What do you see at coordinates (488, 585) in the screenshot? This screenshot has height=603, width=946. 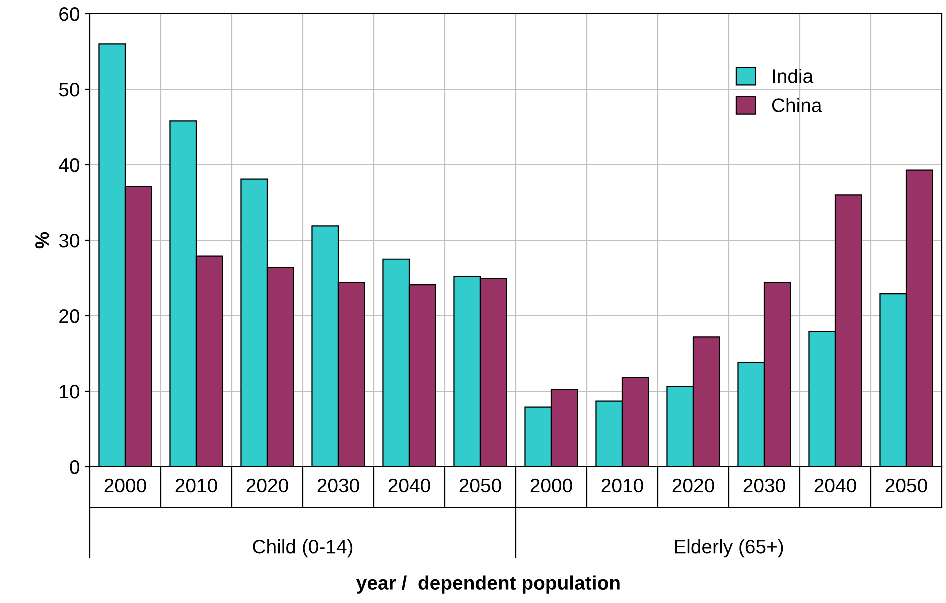 I see `x-axis-title: year / dependent population` at bounding box center [488, 585].